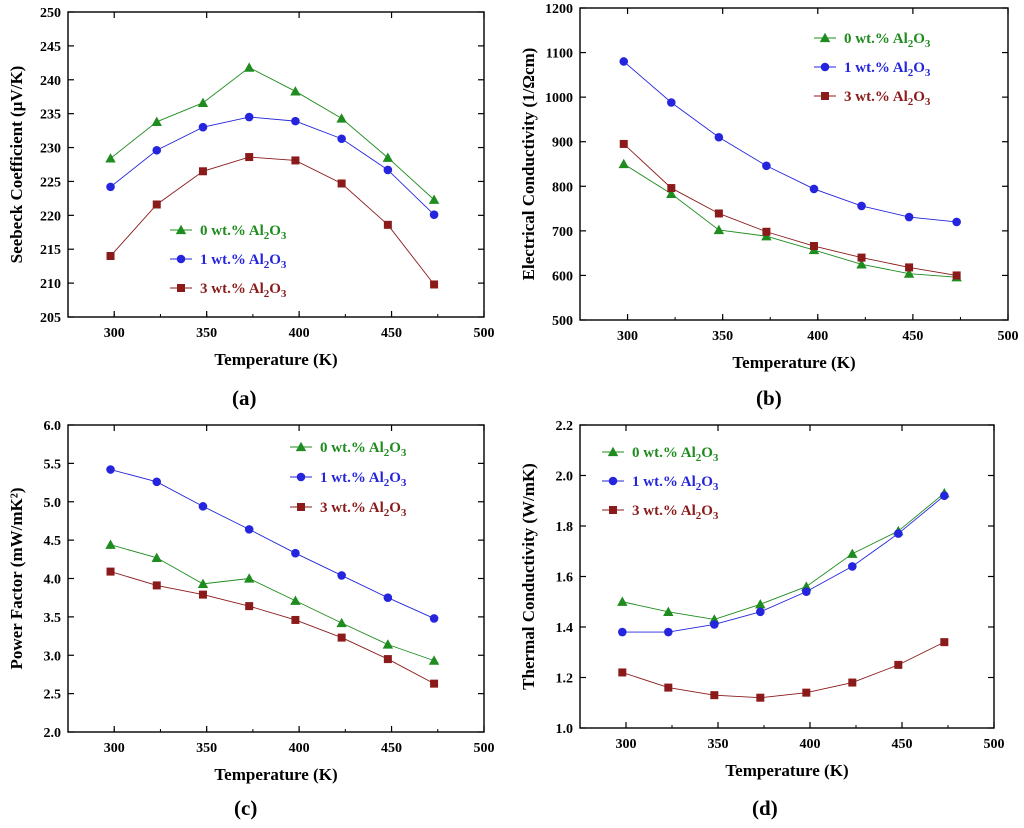 The width and height of the screenshot is (1024, 828). What do you see at coordinates (912, 336) in the screenshot?
I see `x-tick-label-b-3: 450` at bounding box center [912, 336].